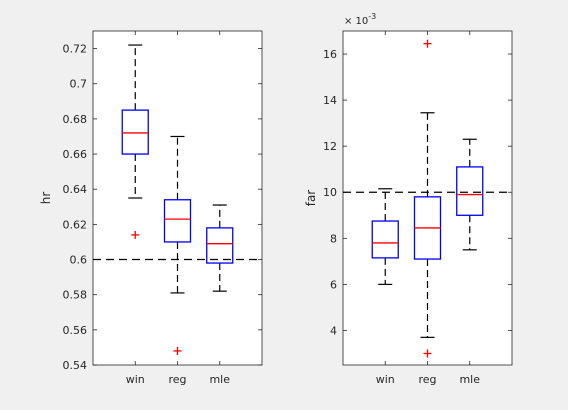 This screenshot has height=410, width=568. Describe the element at coordinates (356, 21) in the screenshot. I see `exponent-base: × 10` at that location.